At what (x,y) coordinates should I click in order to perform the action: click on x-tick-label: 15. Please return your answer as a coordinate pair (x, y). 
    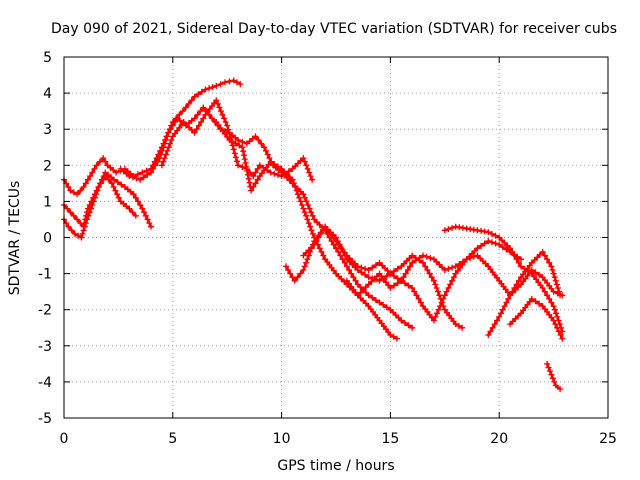
    Looking at the image, I should click on (390, 439).